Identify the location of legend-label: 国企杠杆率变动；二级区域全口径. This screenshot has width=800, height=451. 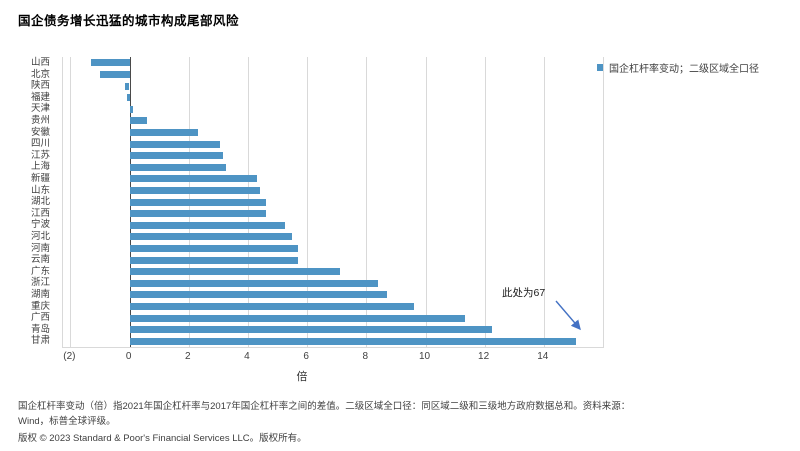
(684, 69).